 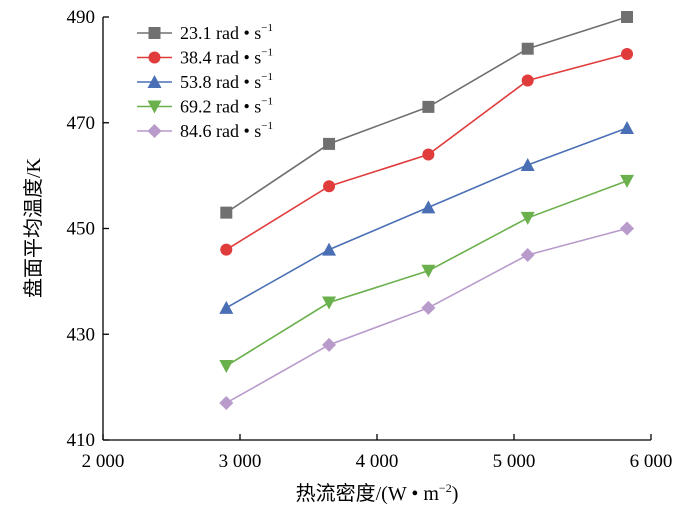 I want to click on legend-label: 69.2 rad • s−1, so click(x=226, y=106).